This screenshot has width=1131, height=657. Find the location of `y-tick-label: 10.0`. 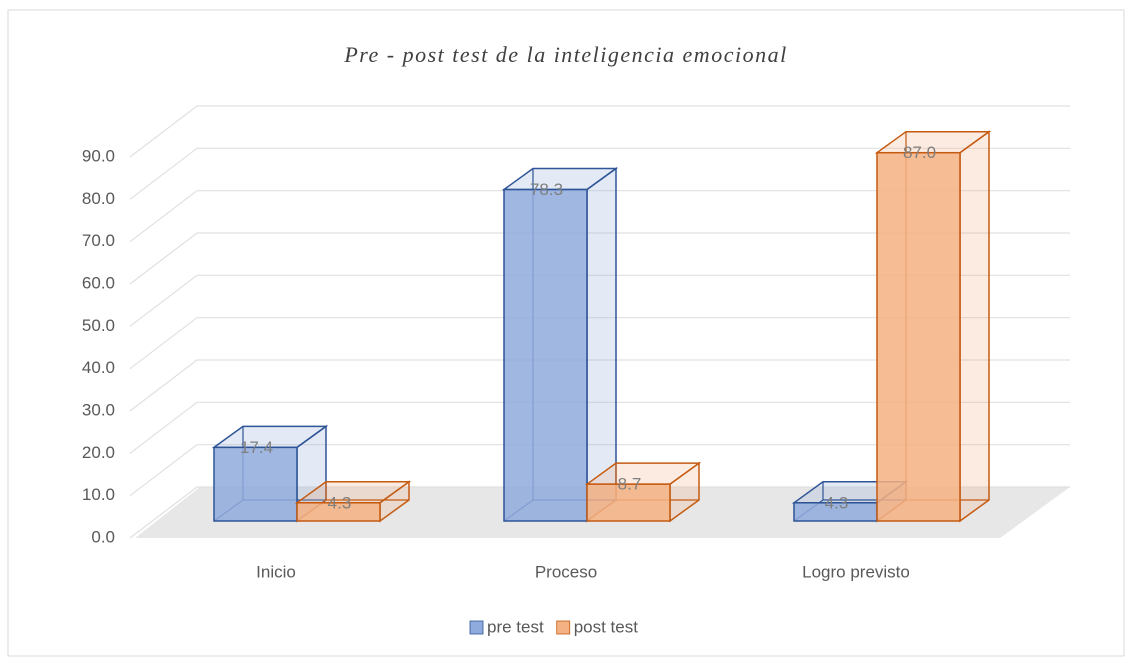

y-tick-label: 10.0 is located at coordinates (98, 494).